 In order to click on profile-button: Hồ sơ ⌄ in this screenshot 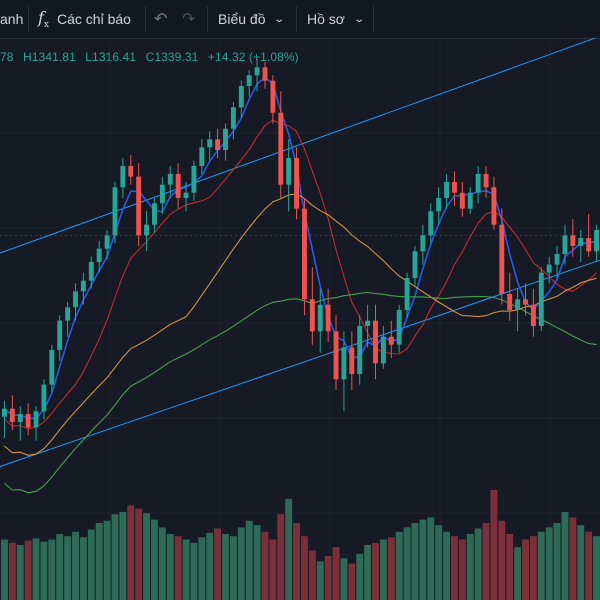, I will do `click(336, 19)`.